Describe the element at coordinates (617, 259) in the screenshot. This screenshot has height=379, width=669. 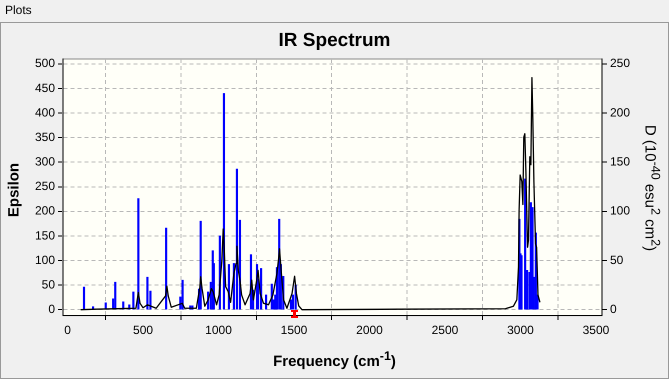
I see `y2-tick-label: 50` at that location.